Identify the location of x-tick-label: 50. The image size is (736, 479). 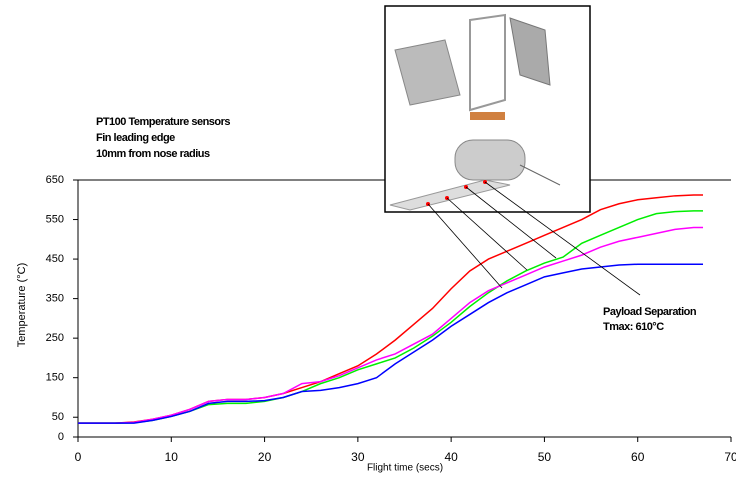
(545, 457).